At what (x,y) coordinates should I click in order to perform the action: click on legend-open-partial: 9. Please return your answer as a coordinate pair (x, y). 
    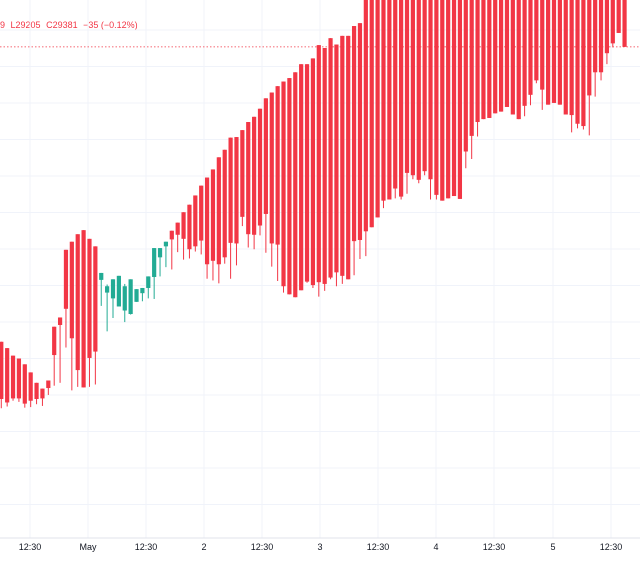
    Looking at the image, I should click on (3, 25).